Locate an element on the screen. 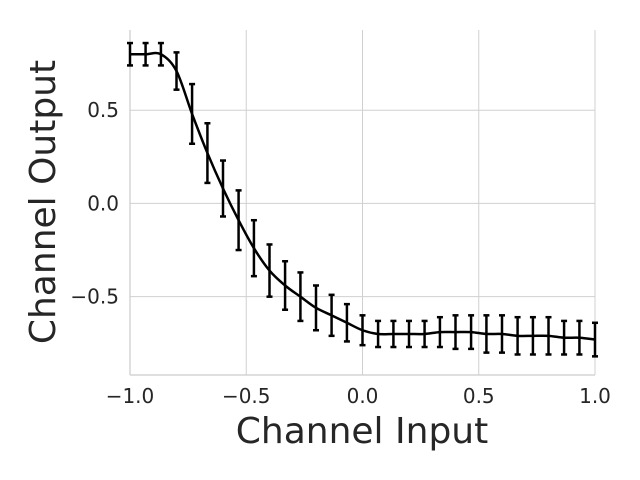 Image resolution: width=640 pixels, height=480 pixels. x-tick-labels: −1.0 −0.5 0.0 0.5 1.0 is located at coordinates (358, 396).